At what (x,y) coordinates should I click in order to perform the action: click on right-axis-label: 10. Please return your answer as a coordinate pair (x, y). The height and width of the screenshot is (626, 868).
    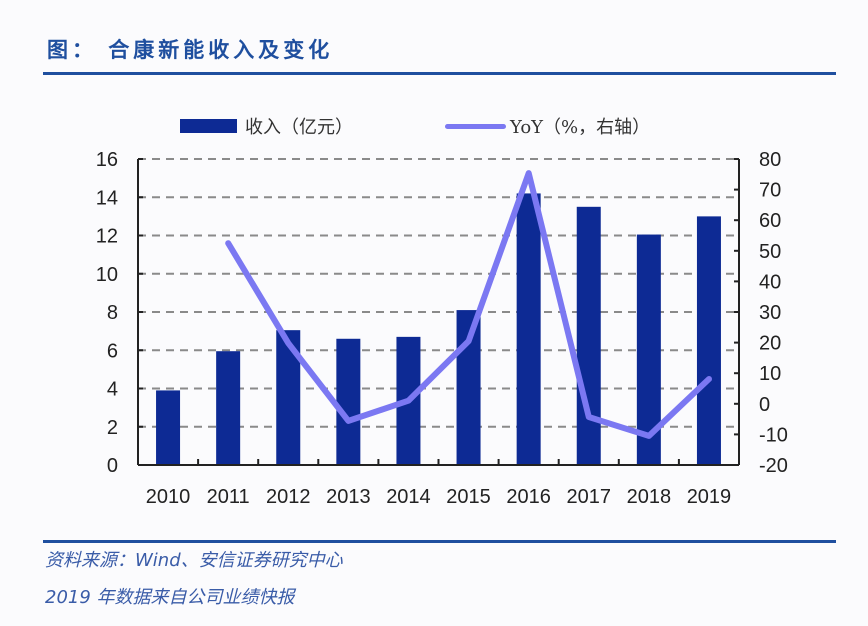
    Looking at the image, I should click on (770, 374).